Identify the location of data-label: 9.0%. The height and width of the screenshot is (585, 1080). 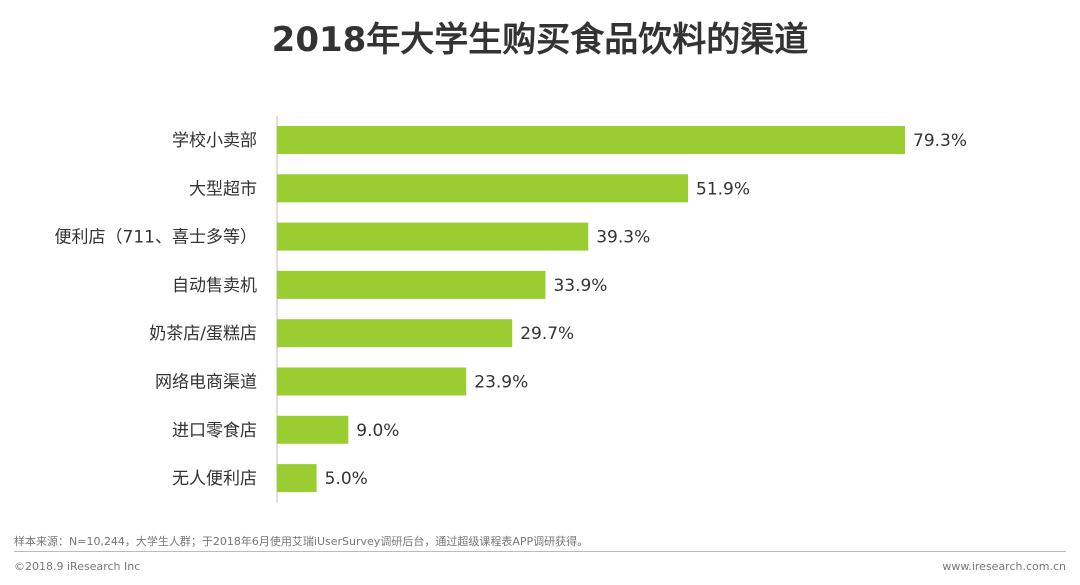
(377, 431).